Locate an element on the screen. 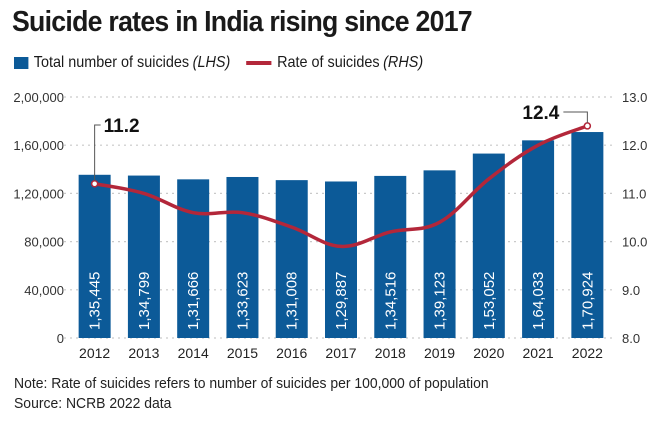 Image resolution: width=670 pixels, height=421 pixels. bar-value-label: 1,34,516 is located at coordinates (390, 301).